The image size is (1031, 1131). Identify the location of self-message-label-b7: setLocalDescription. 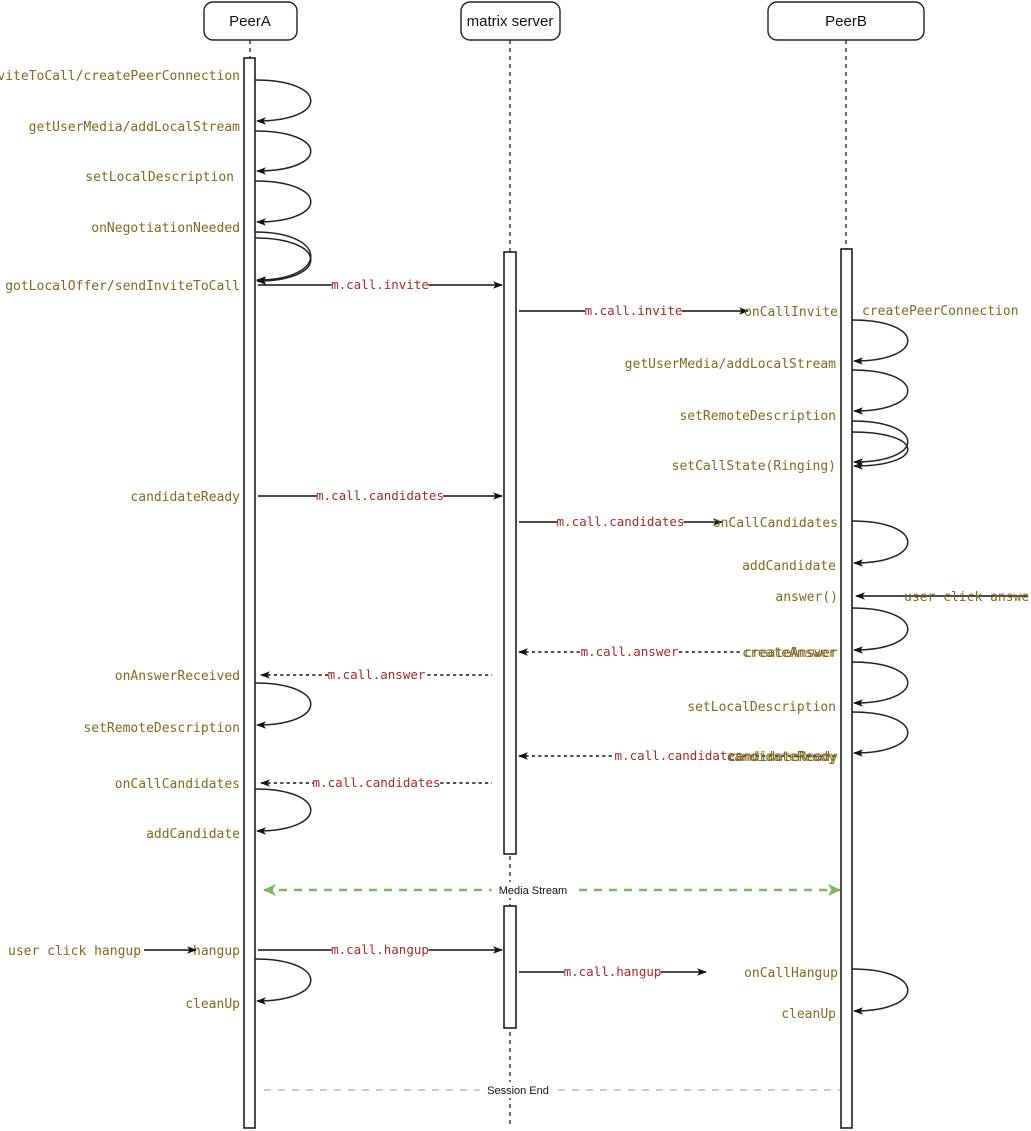
(761, 707).